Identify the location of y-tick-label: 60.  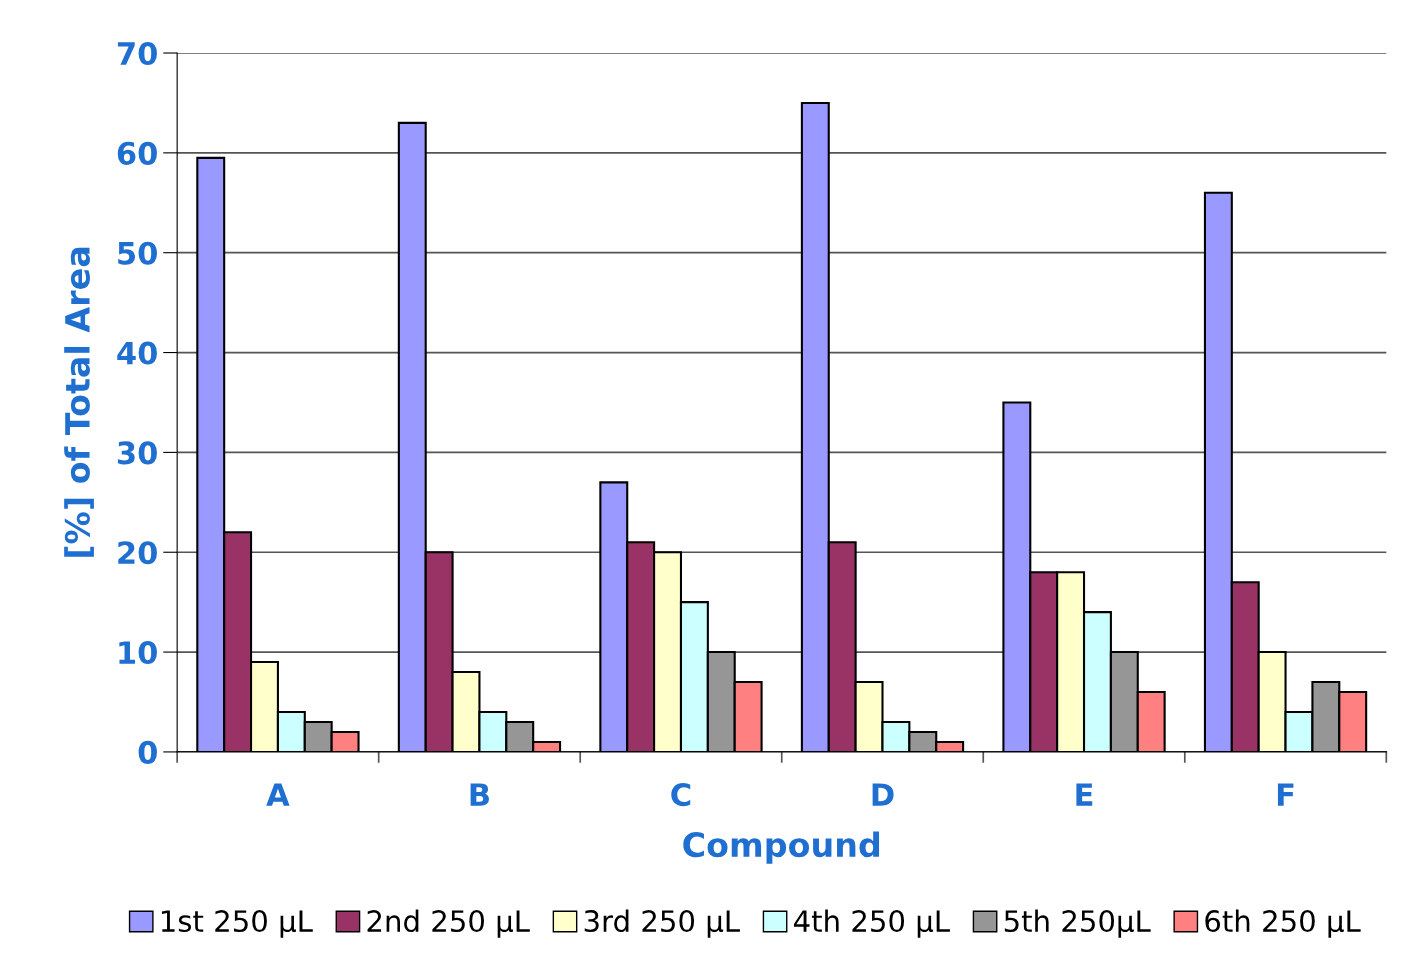
(137, 153).